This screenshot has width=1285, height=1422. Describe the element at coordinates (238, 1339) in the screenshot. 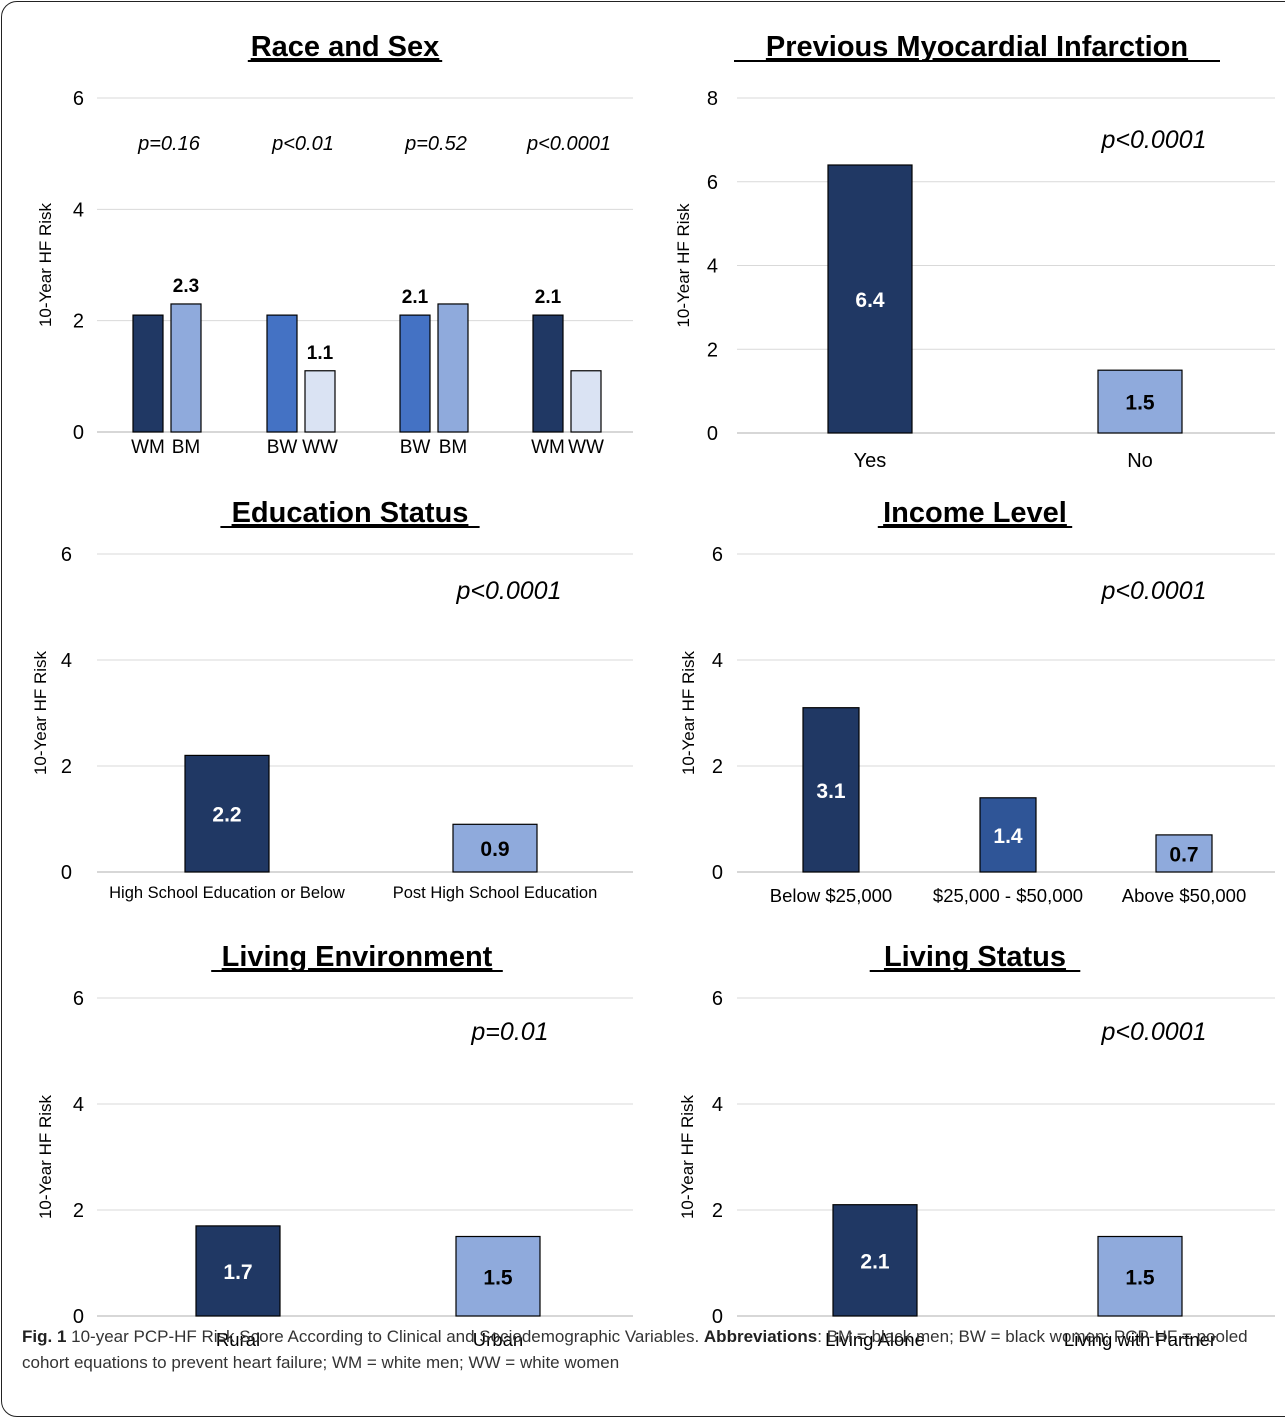

I see `living-env-category-label: Rural` at that location.